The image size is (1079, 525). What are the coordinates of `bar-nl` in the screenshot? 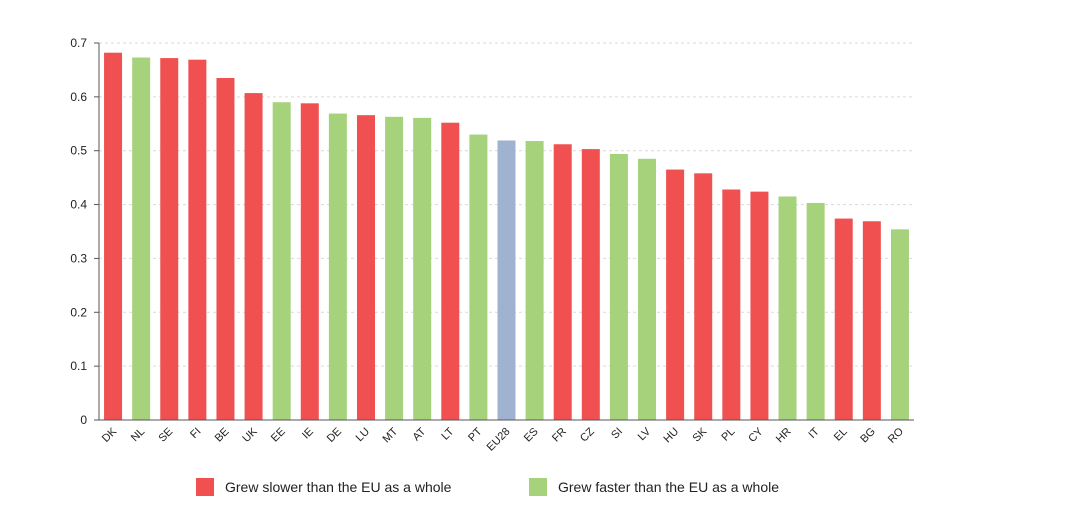 It's located at (141, 238).